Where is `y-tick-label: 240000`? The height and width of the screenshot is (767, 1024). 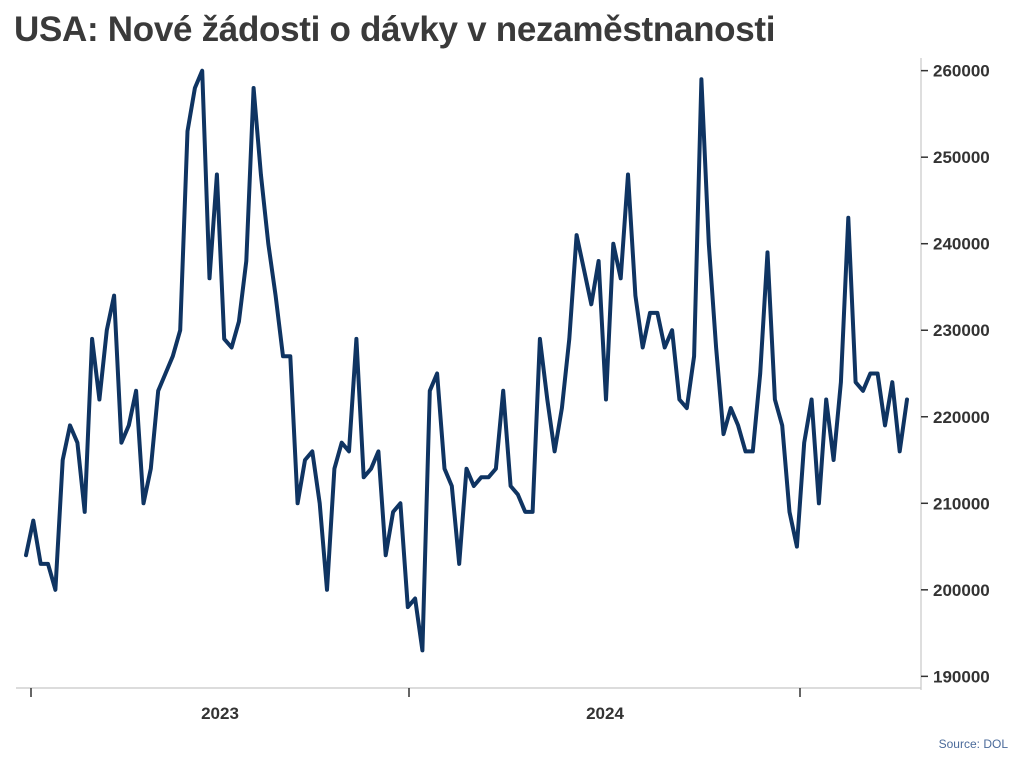
y-tick-label: 240000 is located at coordinates (961, 244).